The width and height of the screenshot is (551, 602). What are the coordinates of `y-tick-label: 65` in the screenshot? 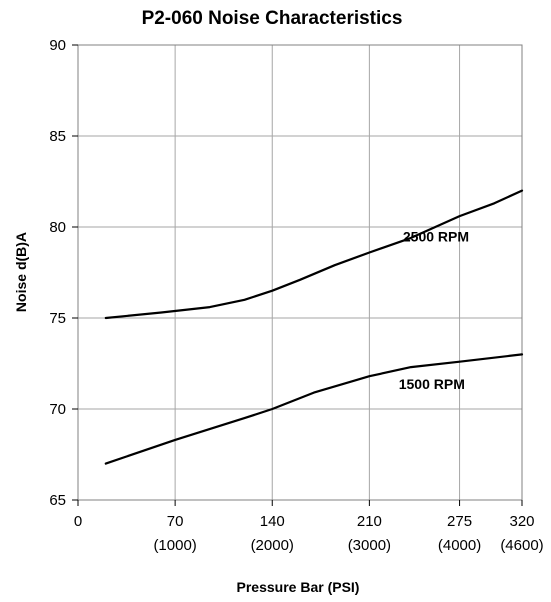 It's located at (57, 500).